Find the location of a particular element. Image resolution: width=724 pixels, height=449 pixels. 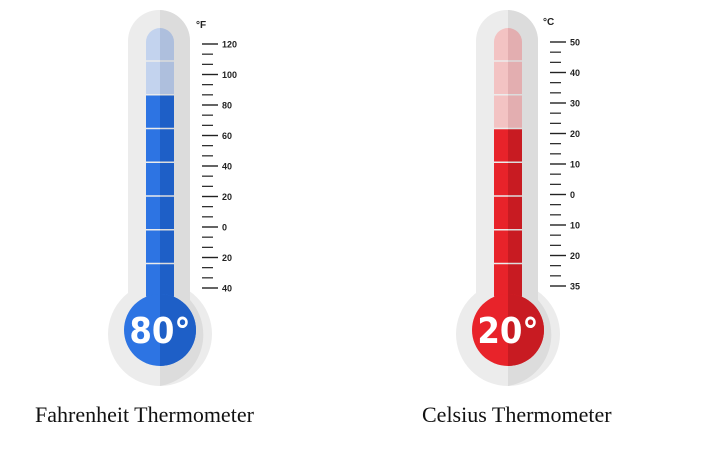

celsius-thermometer: 20° °C 50 40 30 20 10 0 10 20 35 is located at coordinates (518, 198).